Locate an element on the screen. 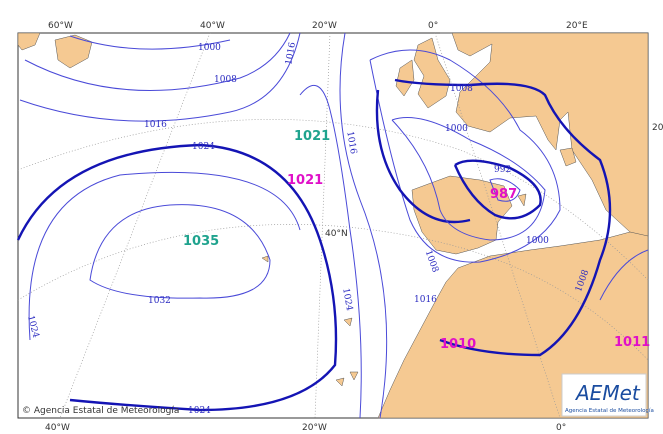  copyright: © Agencia Estatal de Meteorología is located at coordinates (100, 411).